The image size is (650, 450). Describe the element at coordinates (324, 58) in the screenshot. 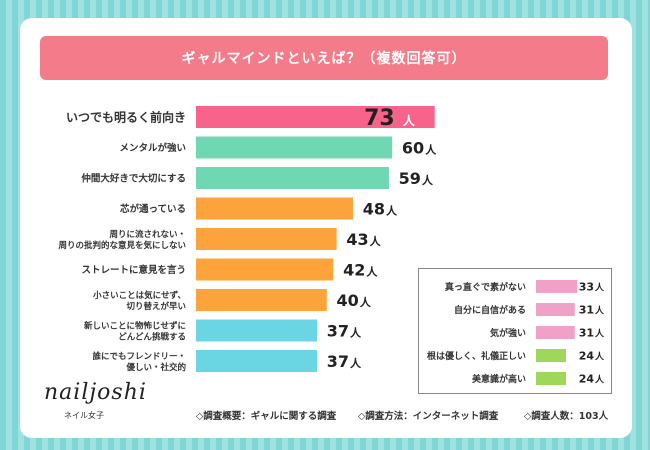

I see `chart-title: ギャルマインドといえば？（複数回答可）` at that location.